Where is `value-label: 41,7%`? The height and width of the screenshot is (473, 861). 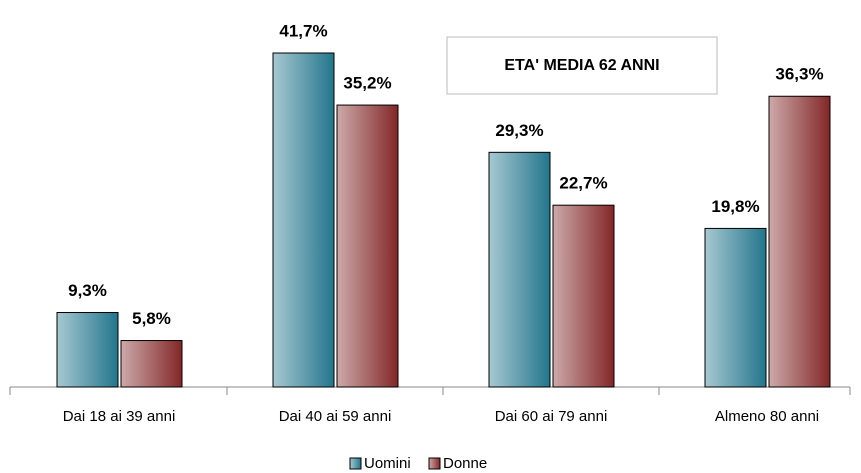
value-label: 41,7% is located at coordinates (303, 30).